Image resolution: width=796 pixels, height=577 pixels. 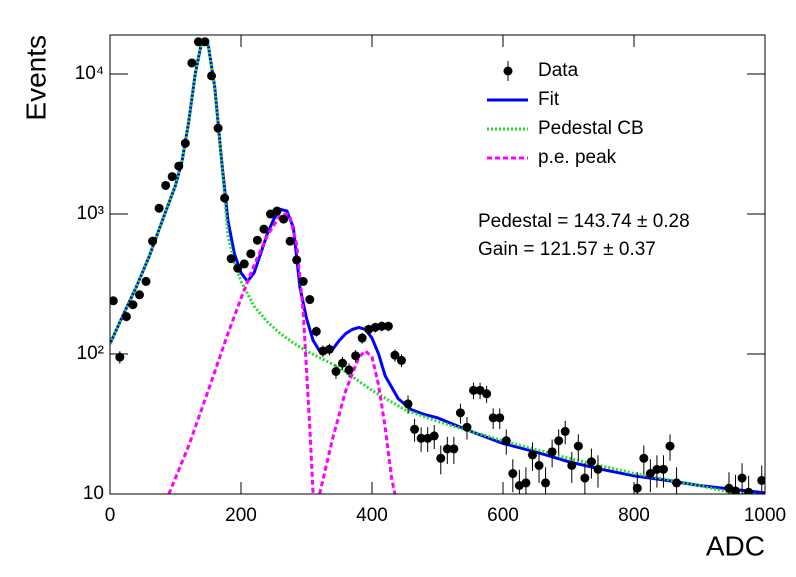 What do you see at coordinates (90, 213) in the screenshot?
I see `y-tick-label: 10³` at bounding box center [90, 213].